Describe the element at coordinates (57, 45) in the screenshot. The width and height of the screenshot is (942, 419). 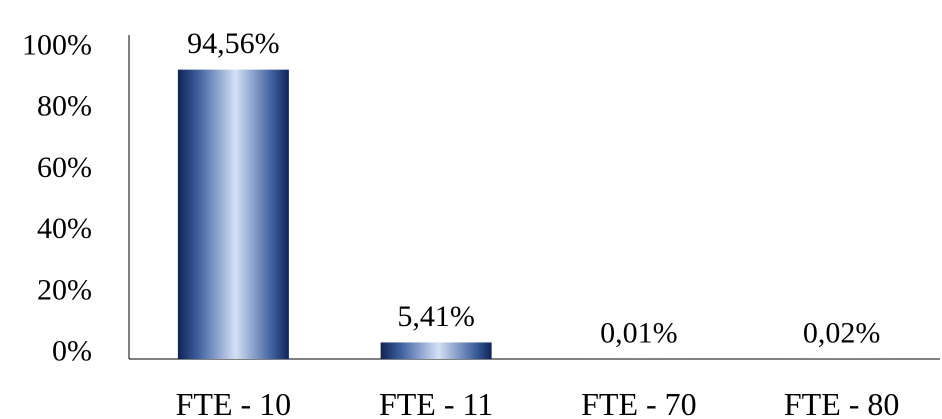
I see `y-tick-label: 100%` at that location.